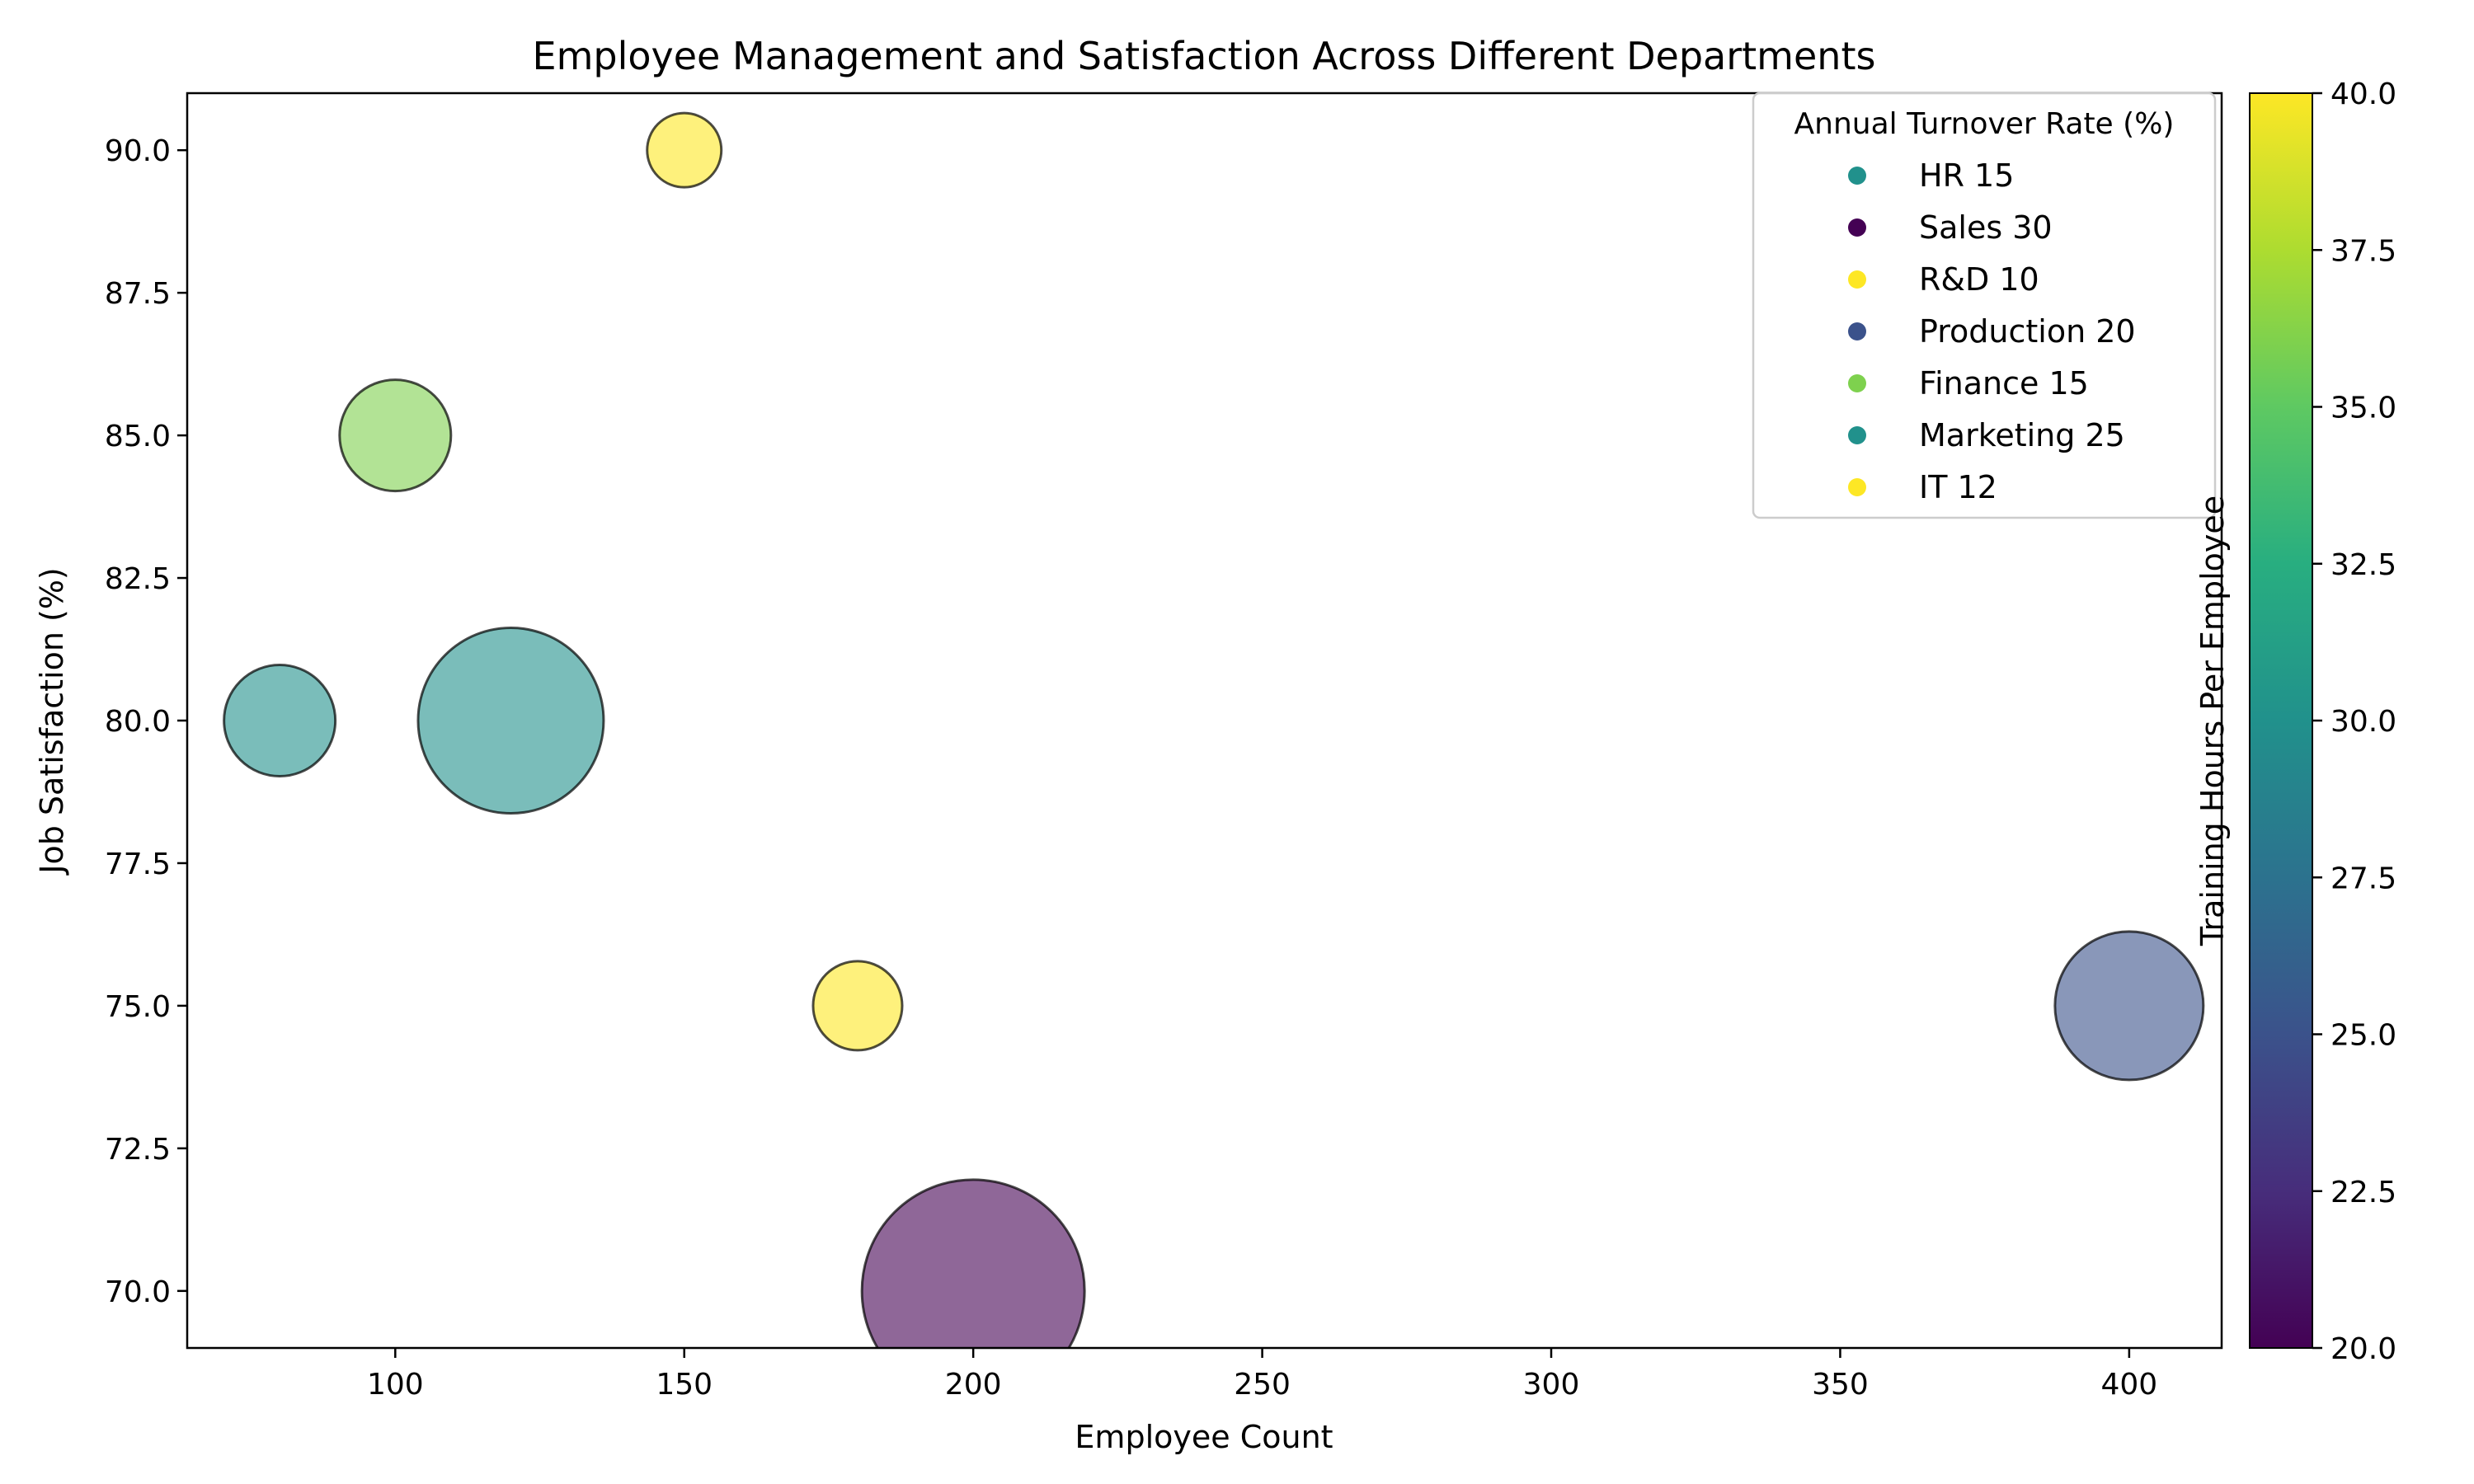  Describe the element at coordinates (1984, 124) in the screenshot. I see `legend-title: Annual Turnover Rate (%)` at that location.